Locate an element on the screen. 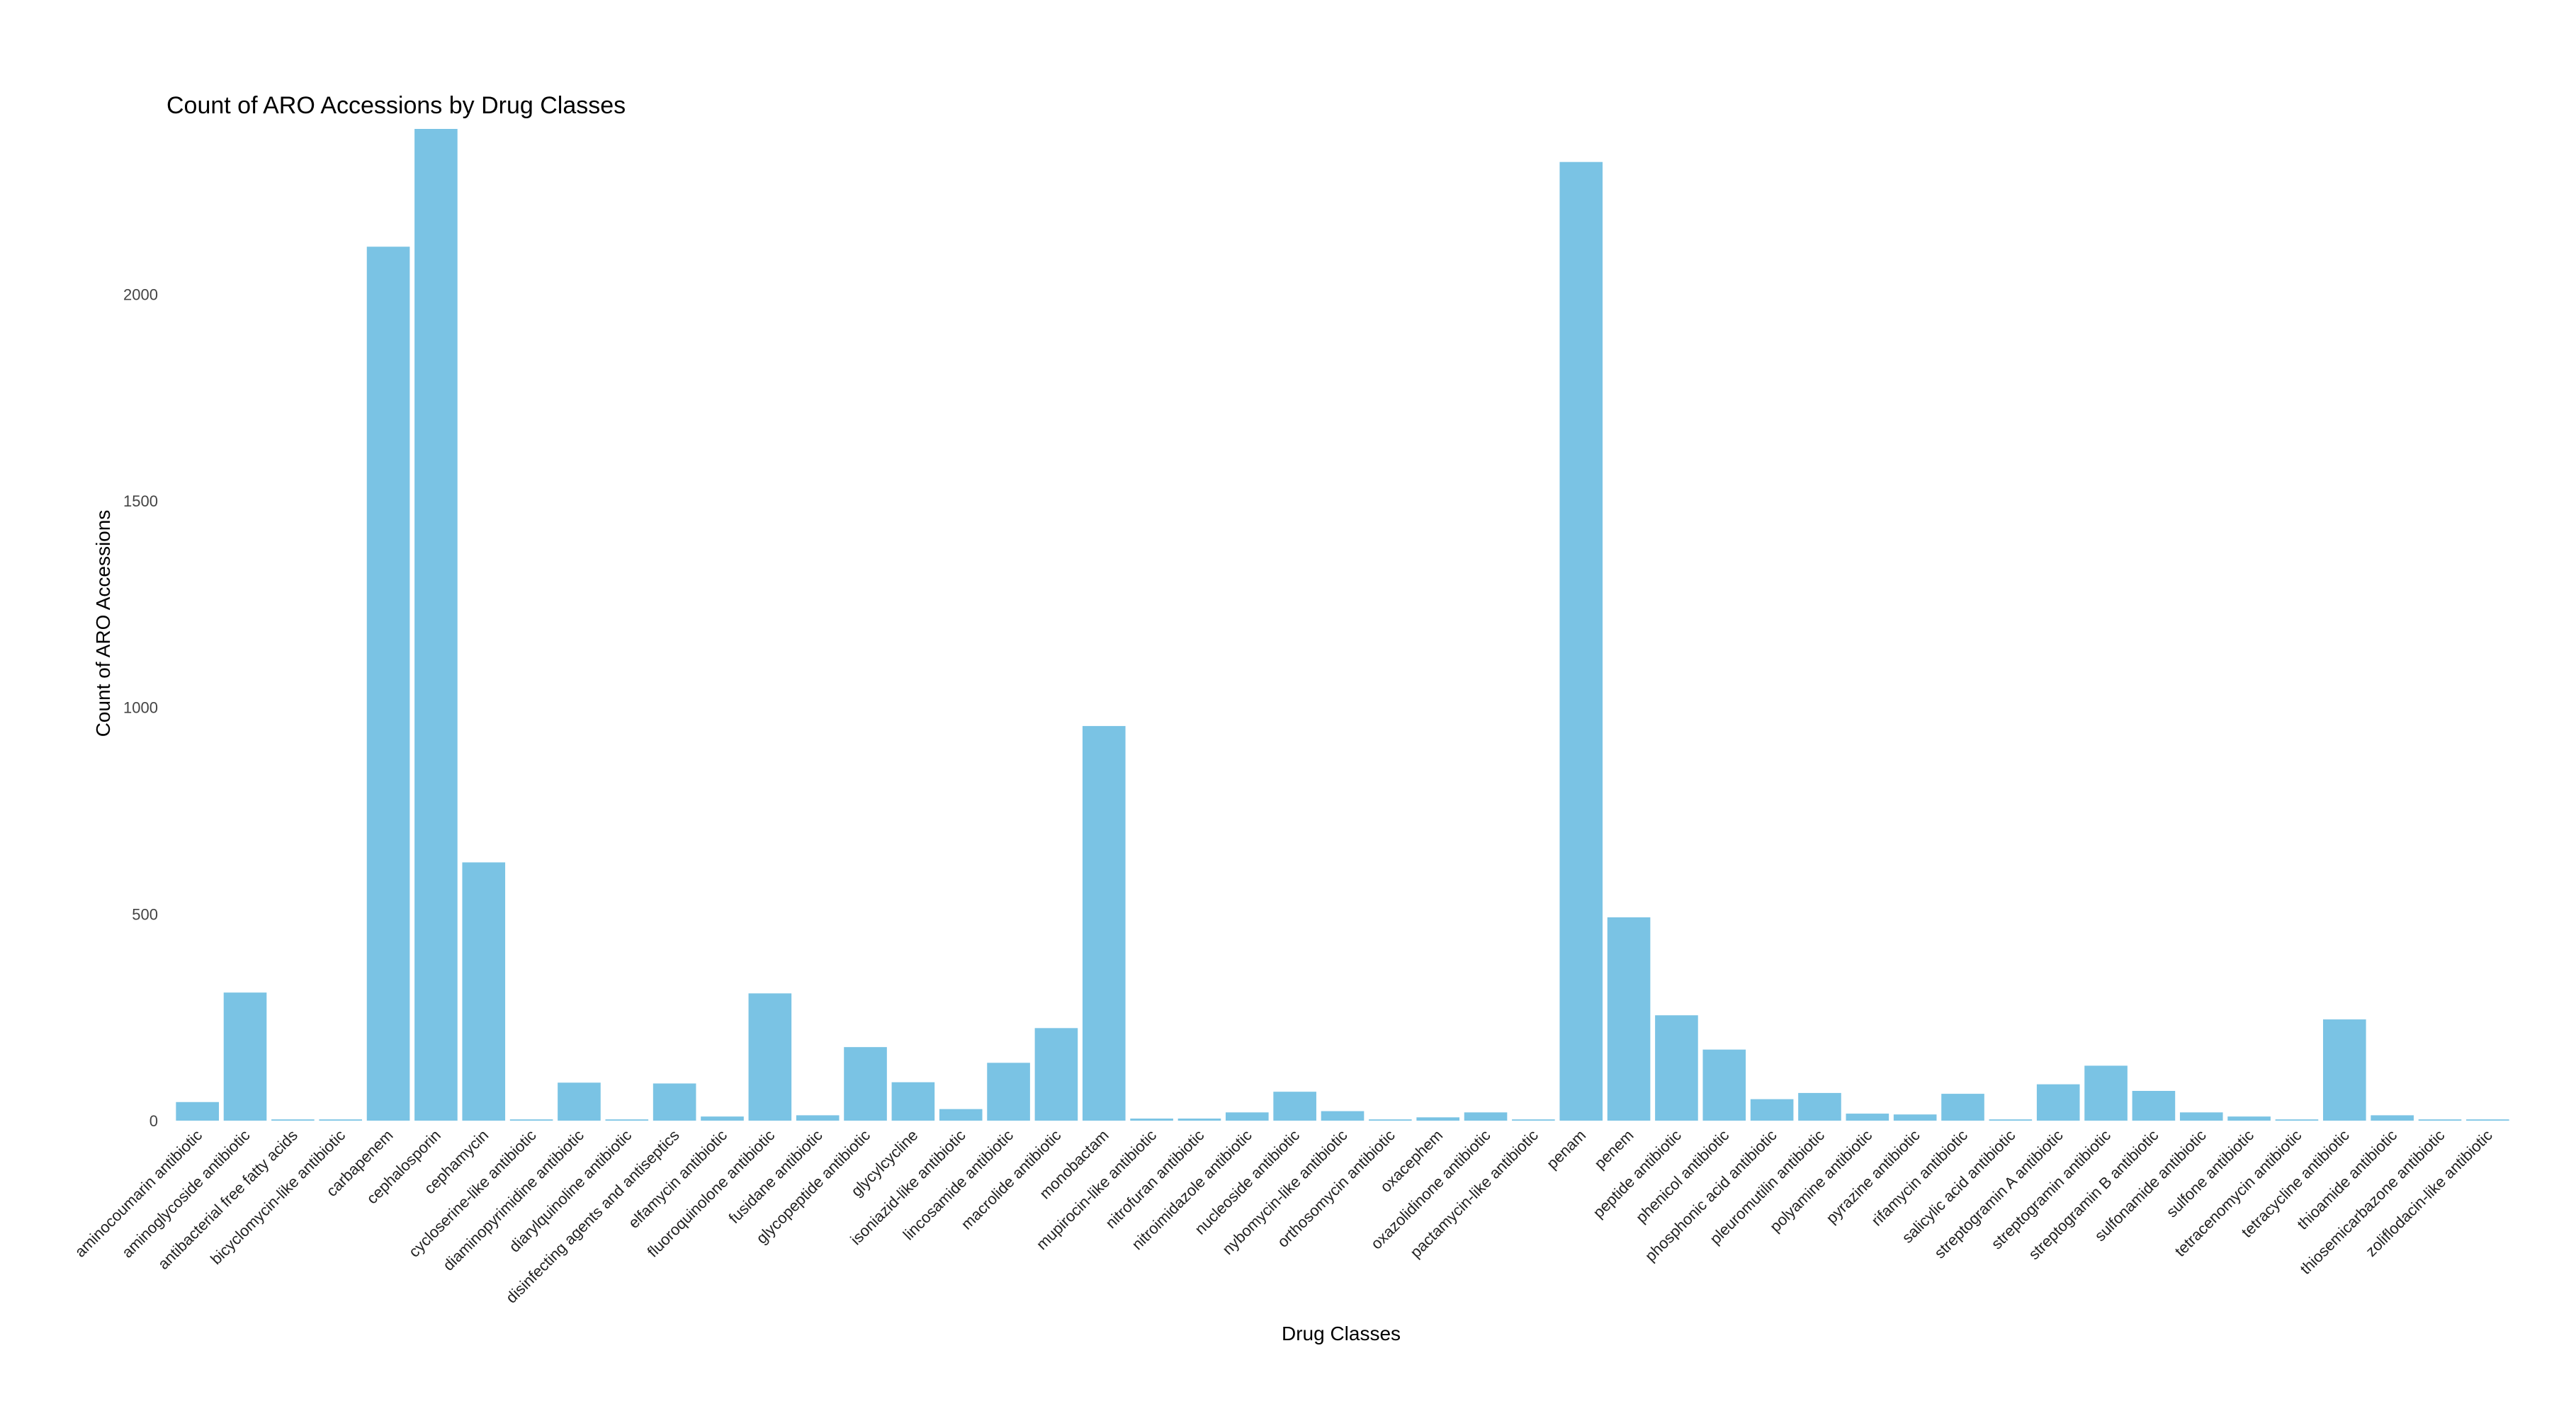  x-tick-label: disinfecting agents and antiseptics is located at coordinates (592, 1216).